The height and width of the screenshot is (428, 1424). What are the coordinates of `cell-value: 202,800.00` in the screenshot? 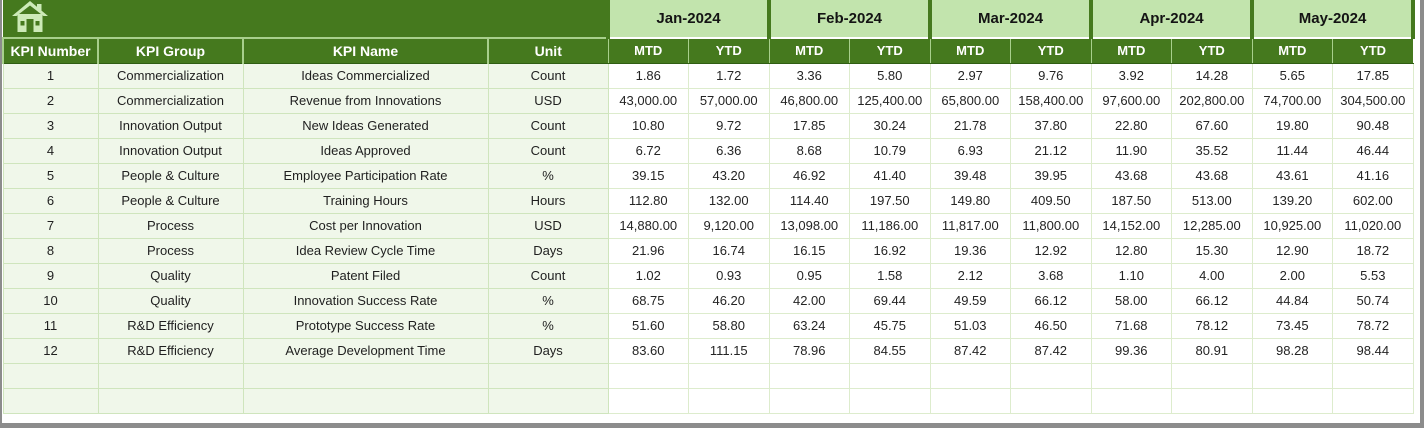 It's located at (1212, 100).